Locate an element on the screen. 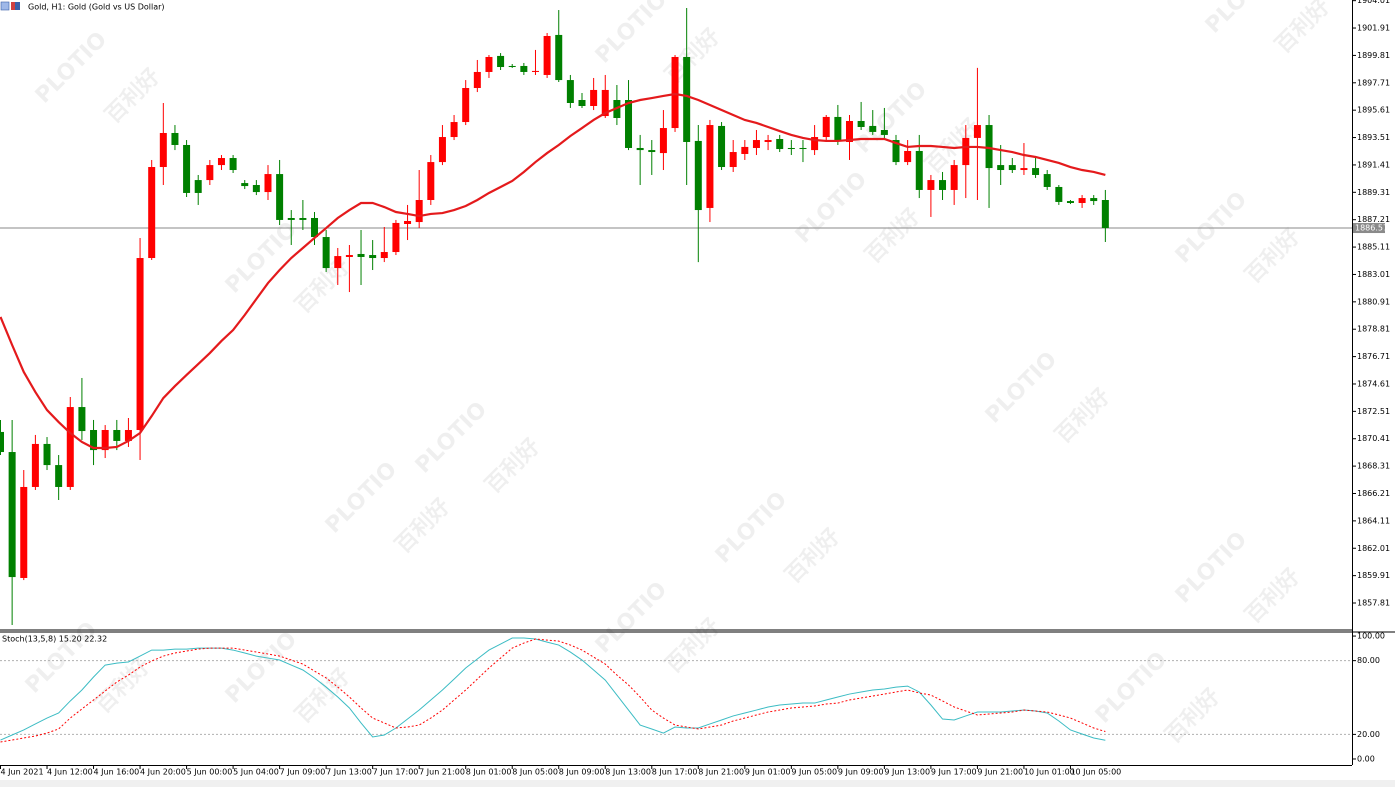  y-tick-label: 1904.01 is located at coordinates (1373, 2).